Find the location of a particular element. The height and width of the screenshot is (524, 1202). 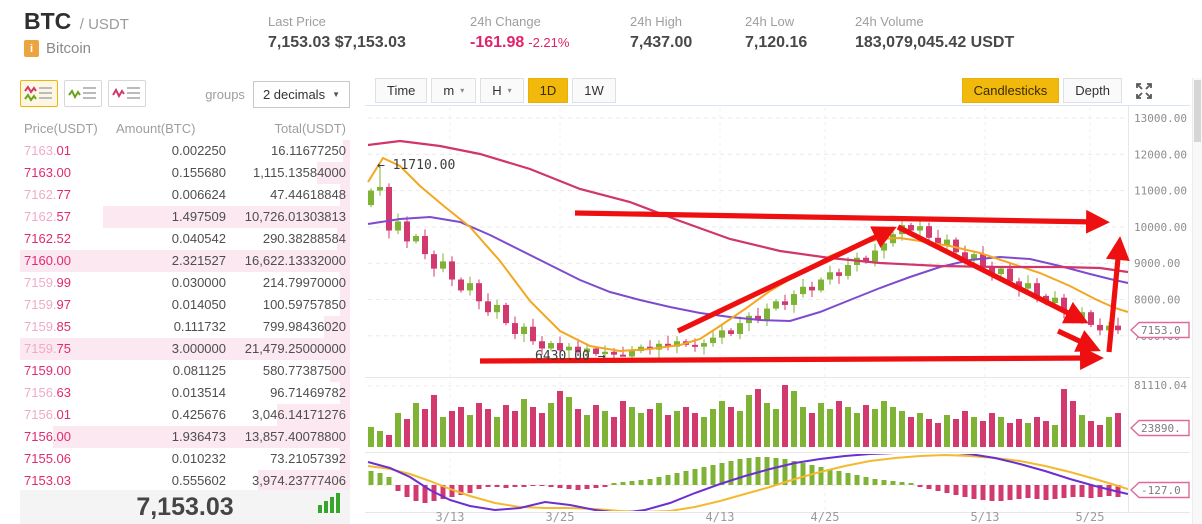

view-button-book-buys is located at coordinates (83, 94).